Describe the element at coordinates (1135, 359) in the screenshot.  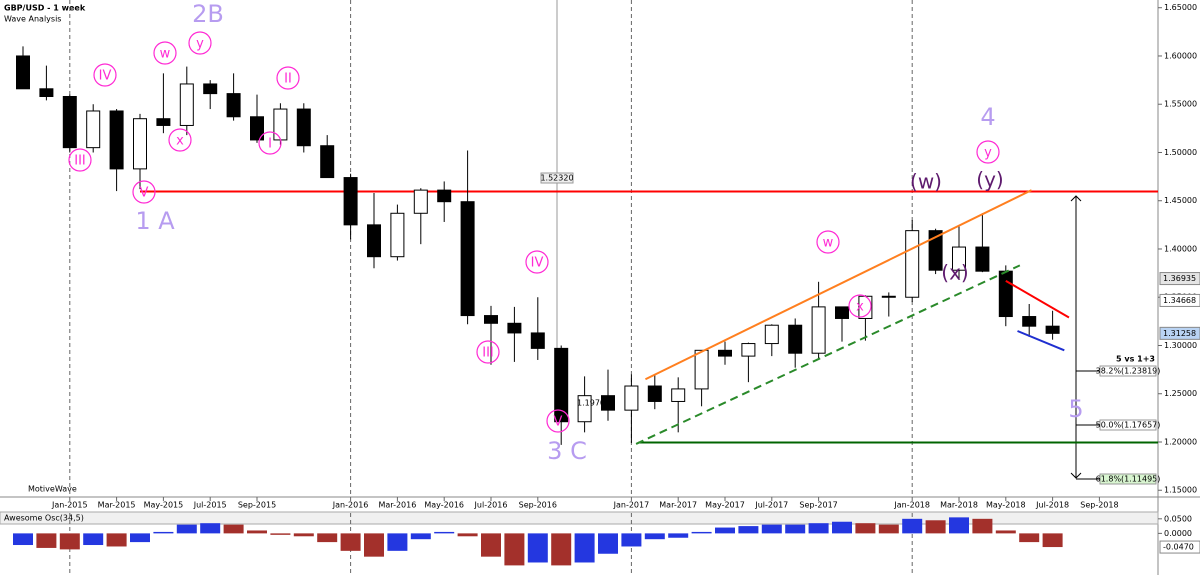
I see `fib-title: 5 vs 1+3` at that location.